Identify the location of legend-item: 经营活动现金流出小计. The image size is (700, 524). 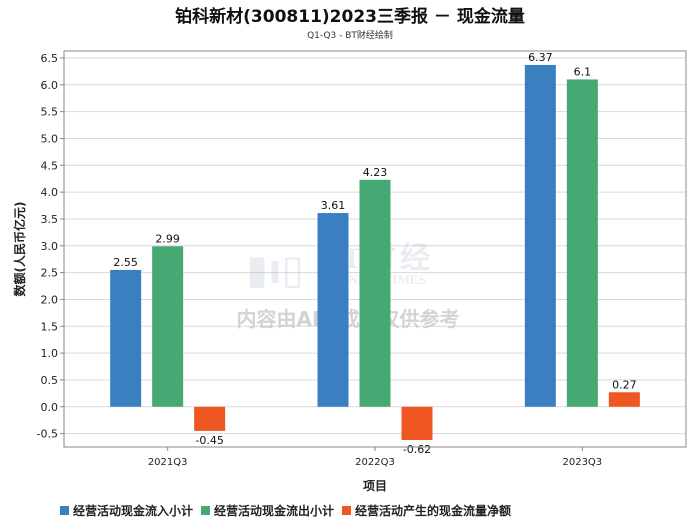
(267, 510).